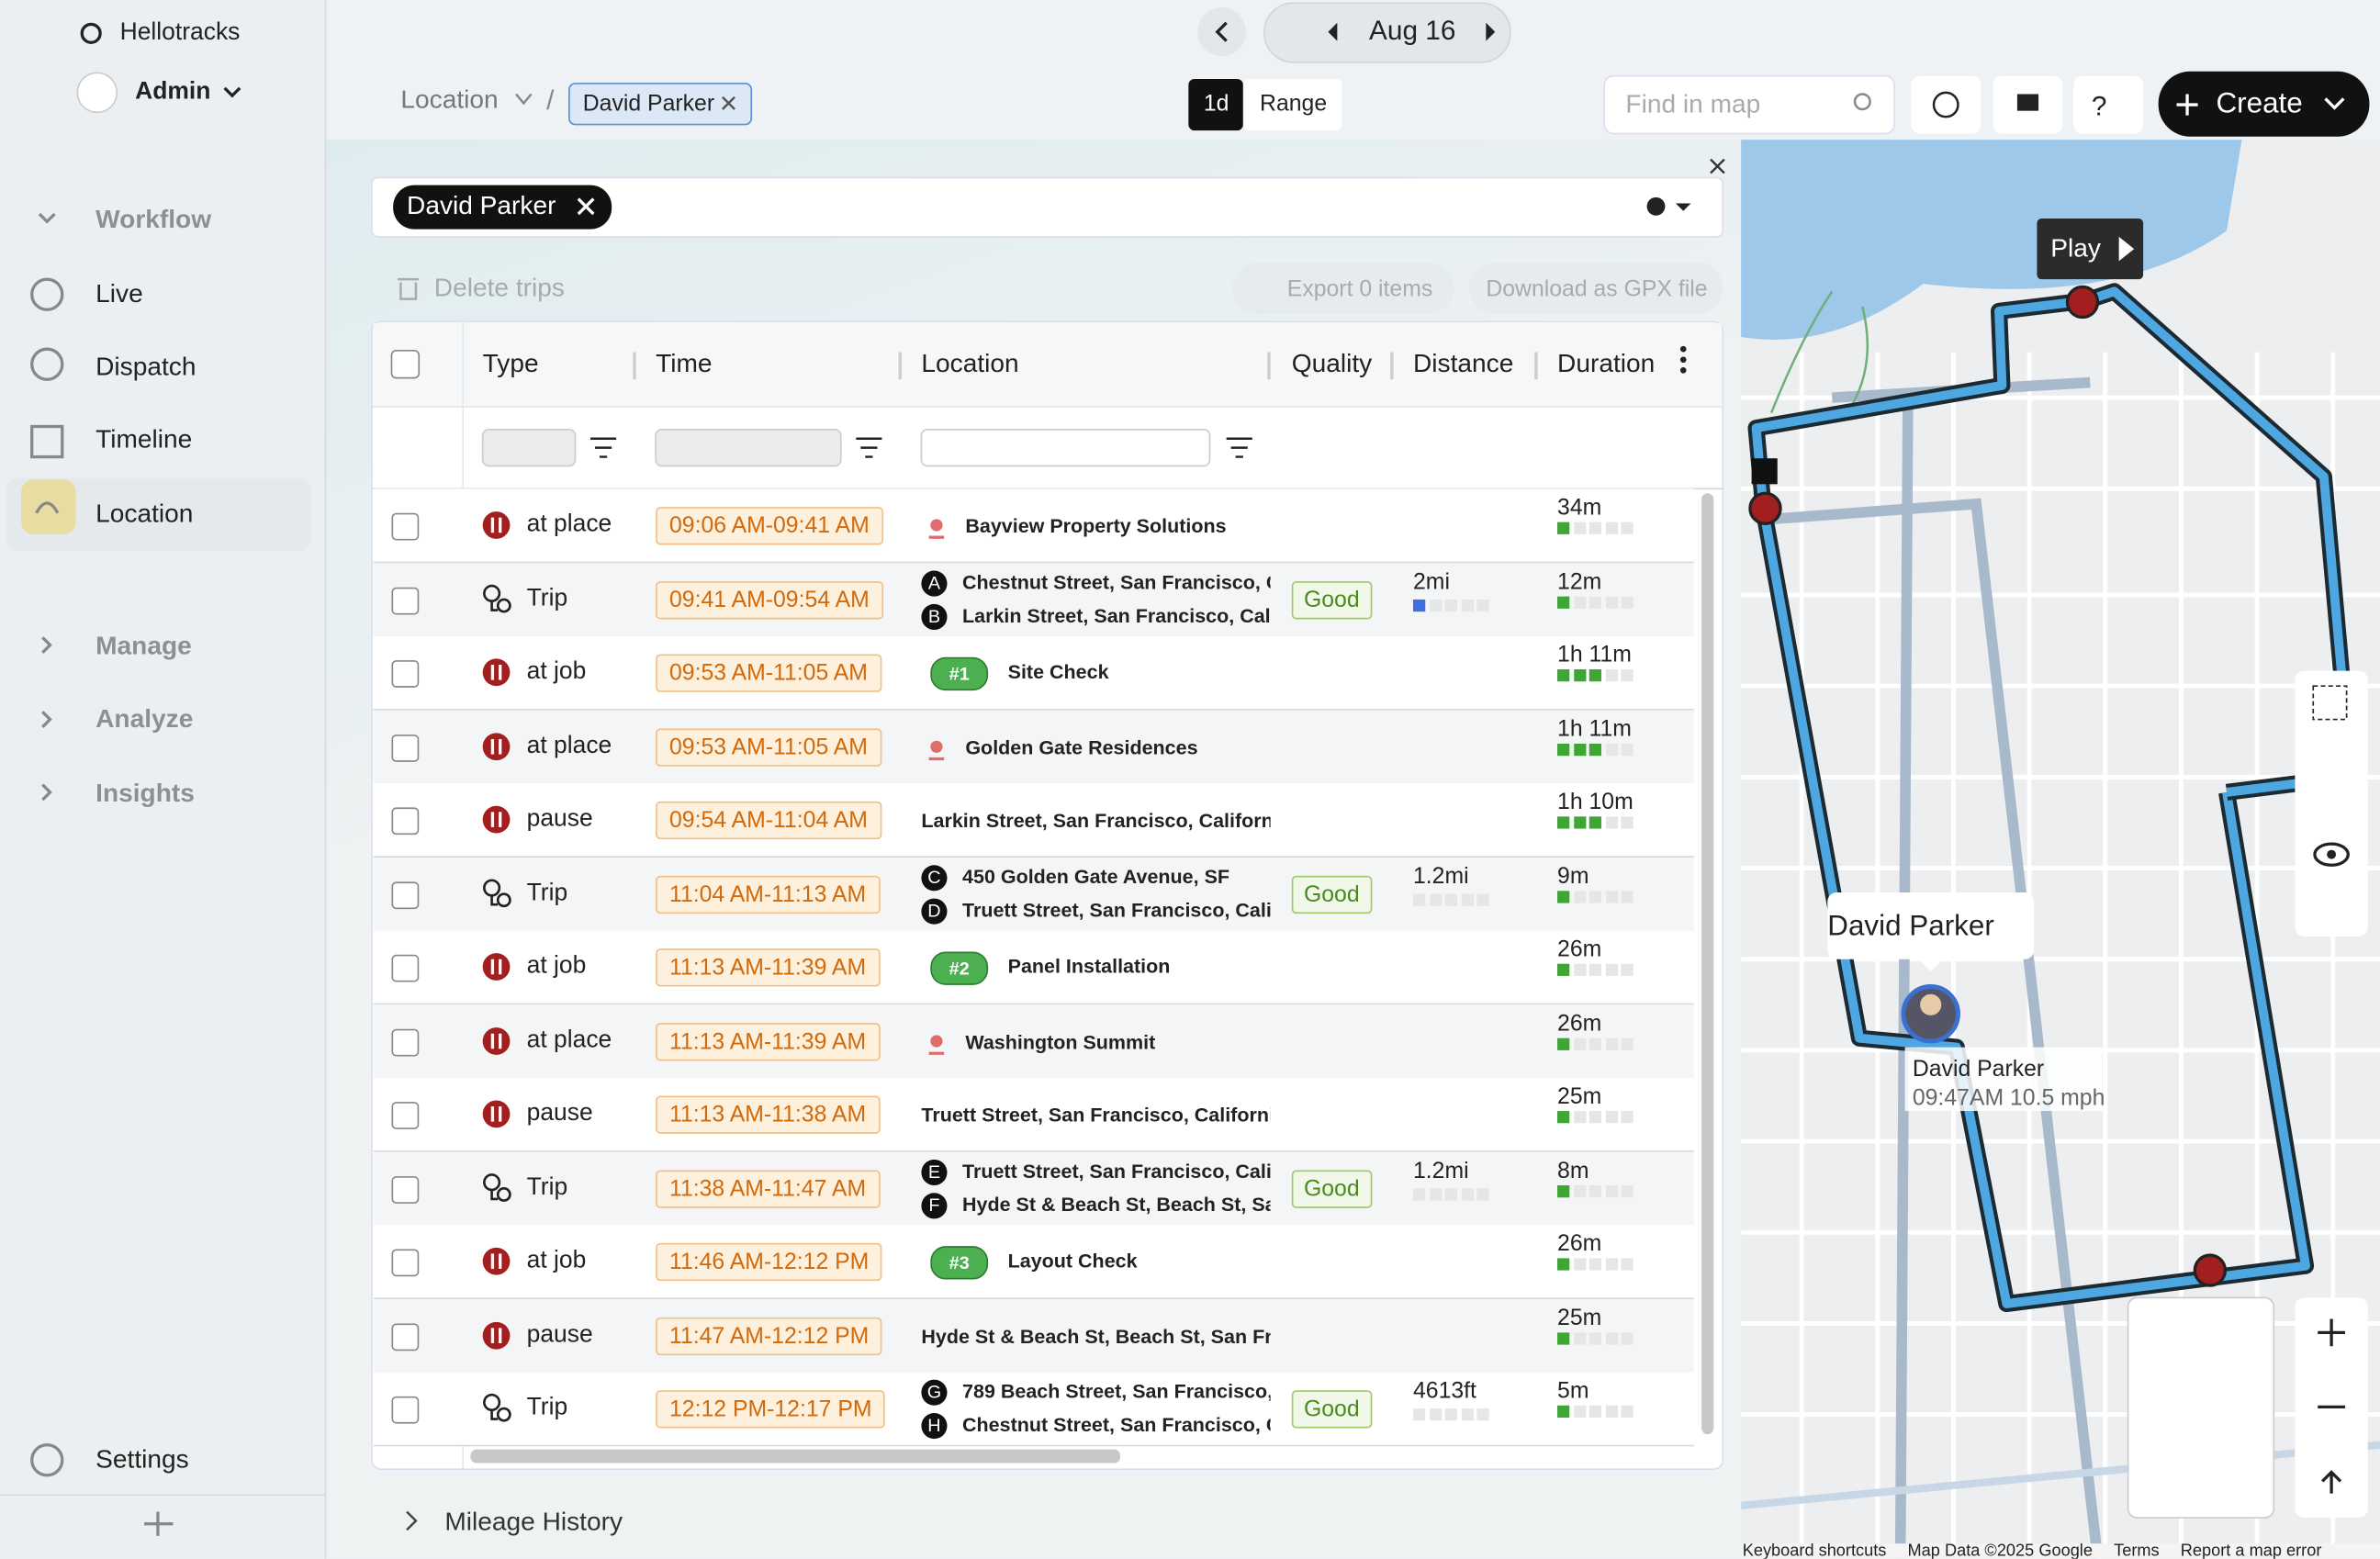 This screenshot has width=2380, height=1559. I want to click on column-header: Quality, so click(1332, 363).